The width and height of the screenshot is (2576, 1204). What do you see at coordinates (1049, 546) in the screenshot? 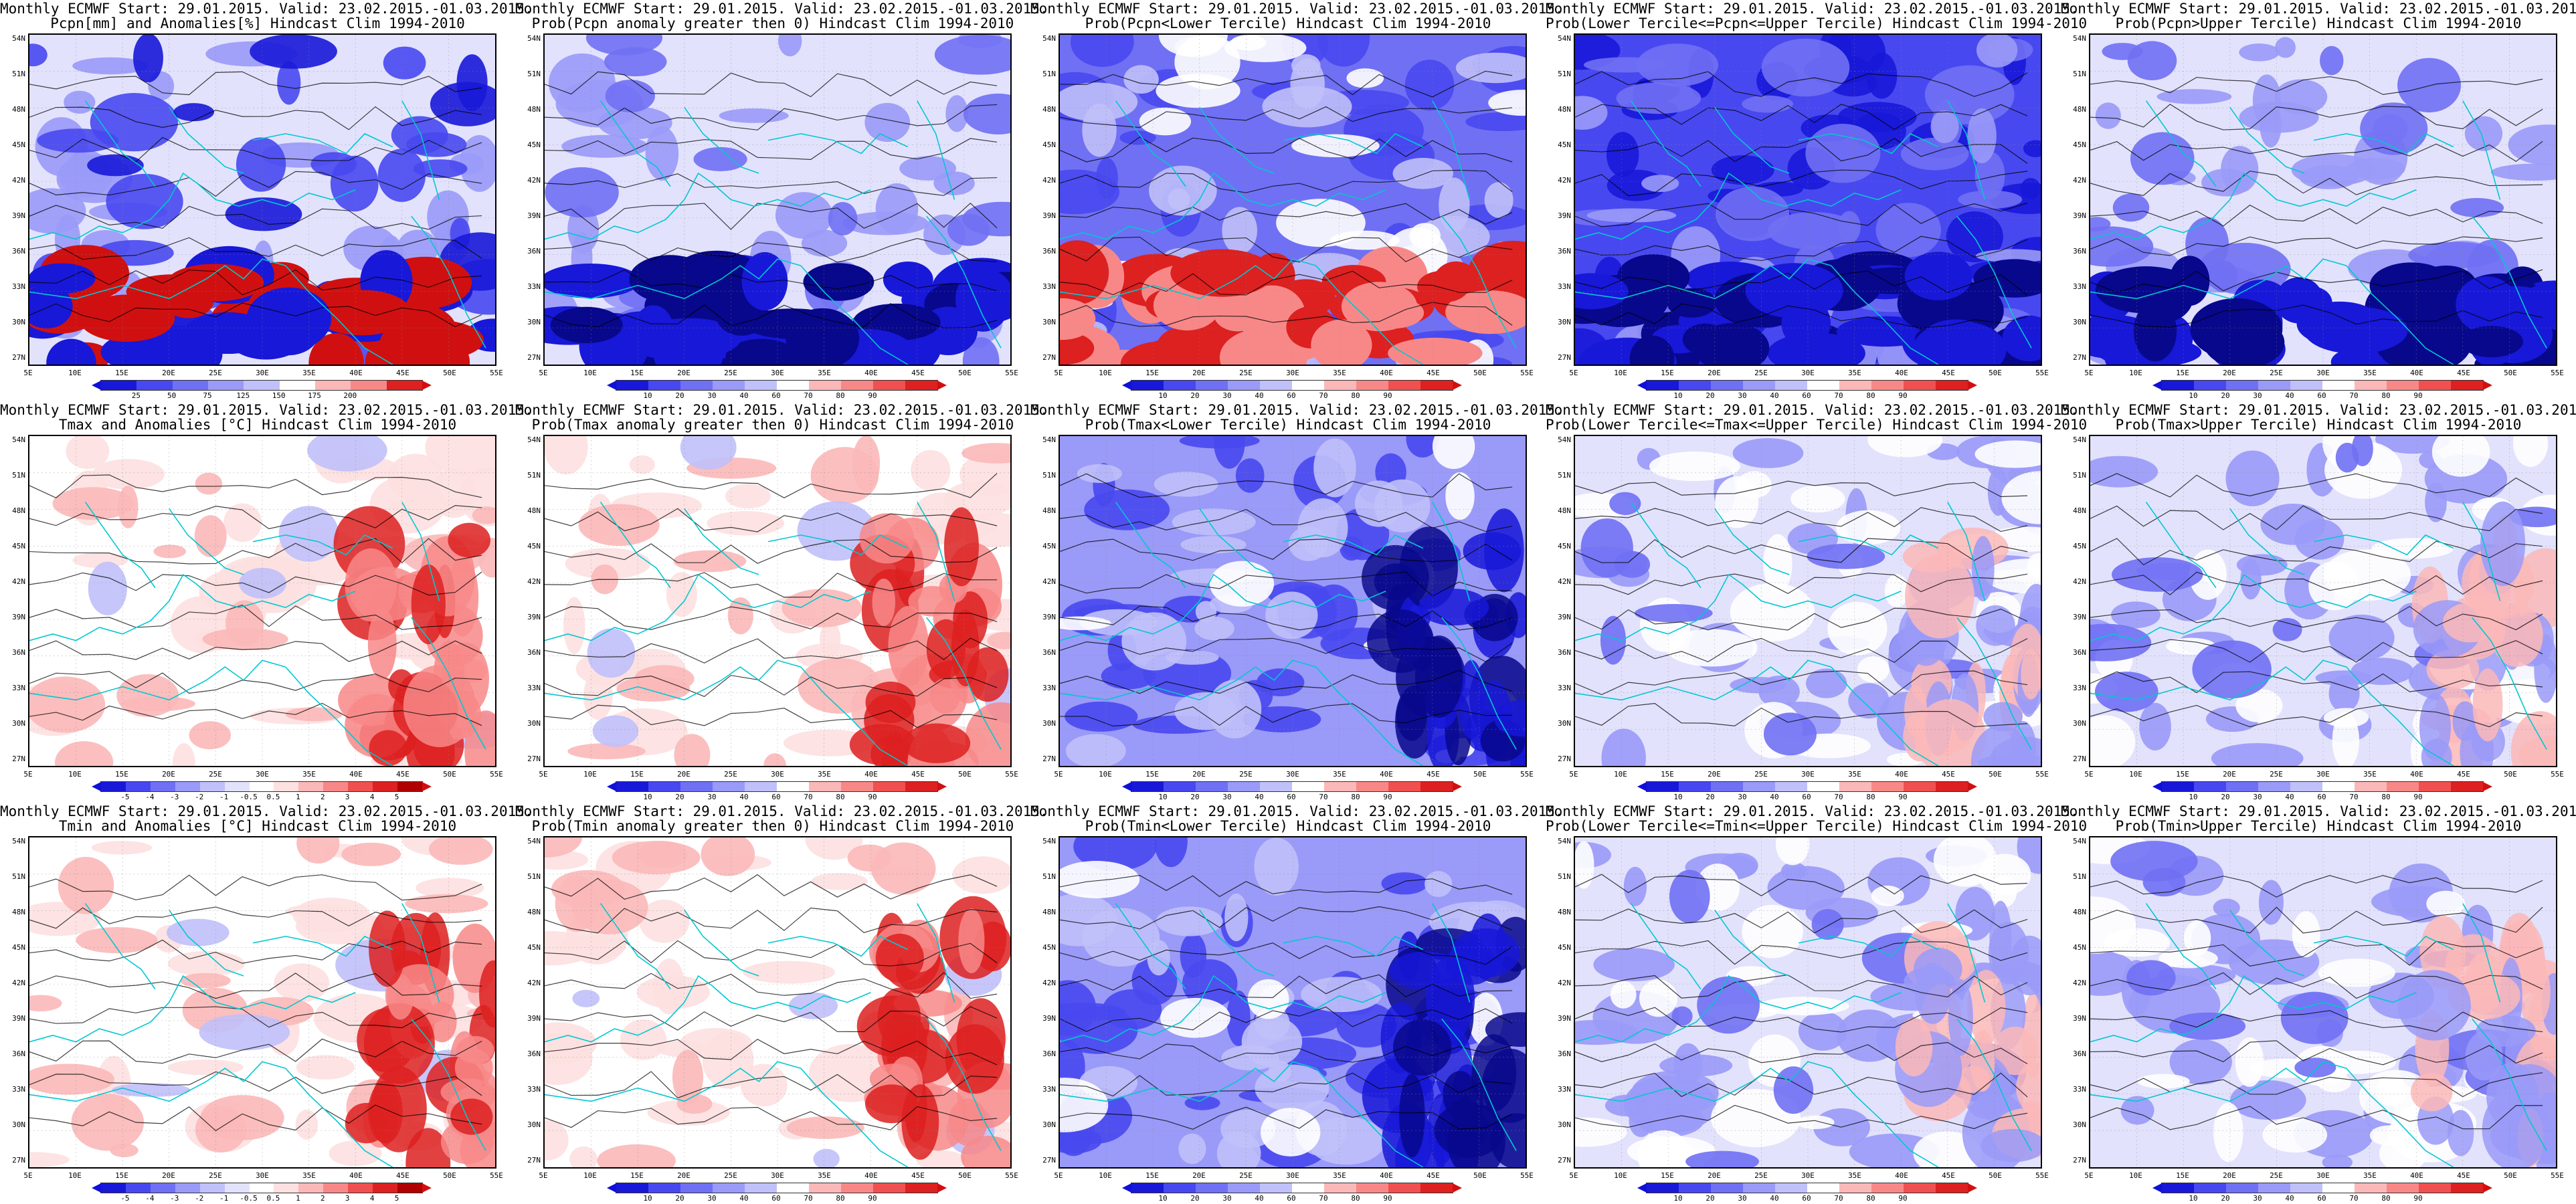
I see `lat-label: 45N` at bounding box center [1049, 546].